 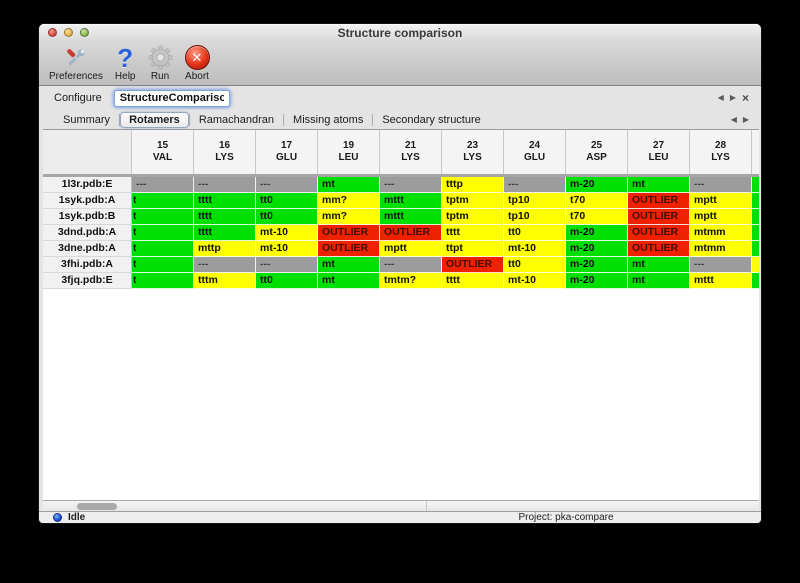 What do you see at coordinates (225, 249) in the screenshot?
I see `rotamer-cell: mttp` at bounding box center [225, 249].